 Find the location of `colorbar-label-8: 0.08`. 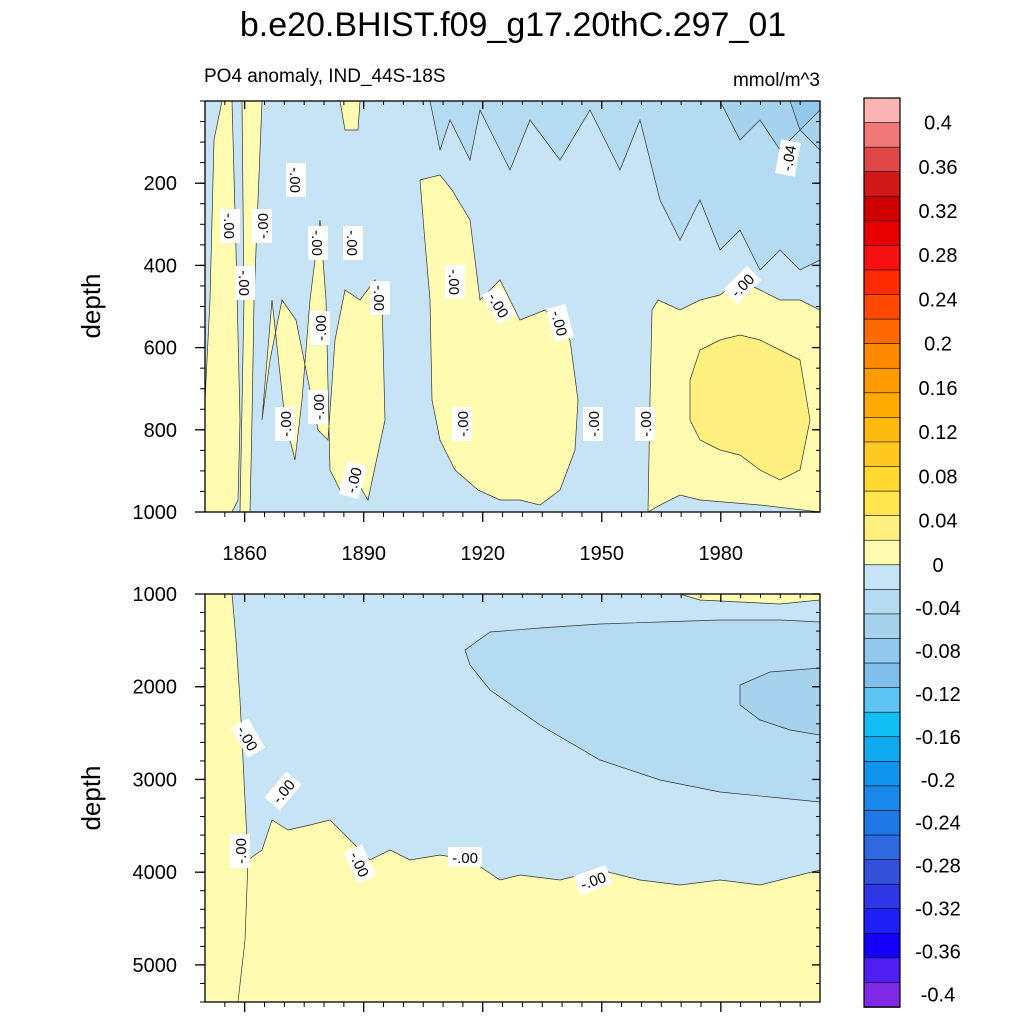

colorbar-label-8: 0.08 is located at coordinates (938, 477).